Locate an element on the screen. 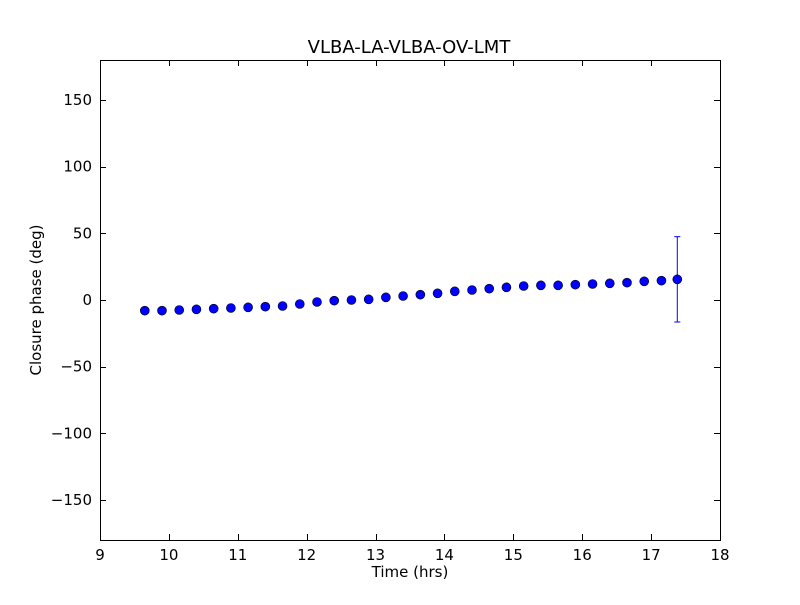  x-axis-label: Time (hrs) is located at coordinates (410, 572).